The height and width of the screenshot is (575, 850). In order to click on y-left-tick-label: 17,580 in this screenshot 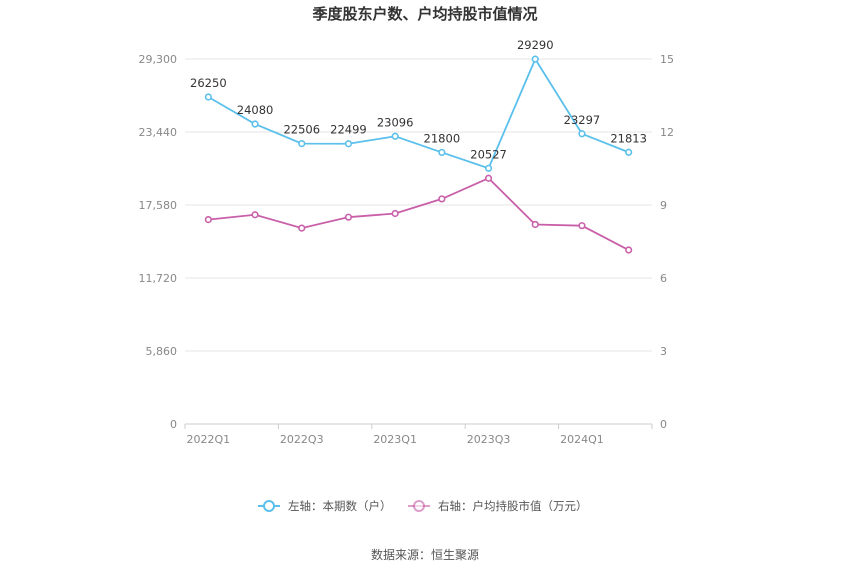, I will do `click(158, 205)`.